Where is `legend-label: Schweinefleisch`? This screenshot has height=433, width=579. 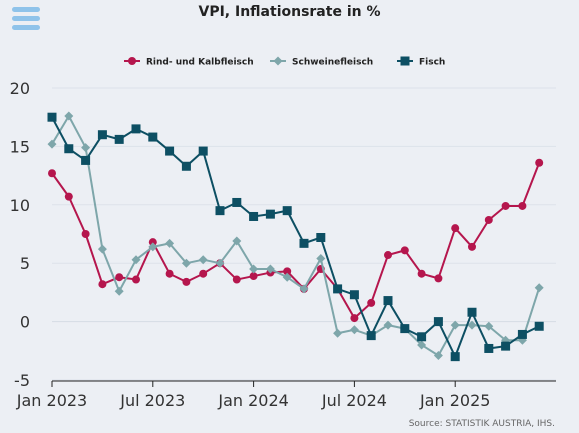
legend-label: Schweinefleisch is located at coordinates (332, 63).